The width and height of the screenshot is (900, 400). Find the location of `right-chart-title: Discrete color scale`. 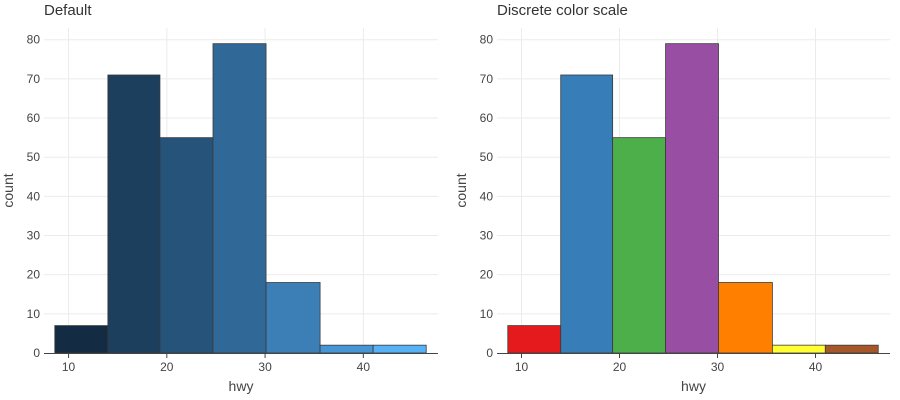

right-chart-title: Discrete color scale is located at coordinates (562, 10).